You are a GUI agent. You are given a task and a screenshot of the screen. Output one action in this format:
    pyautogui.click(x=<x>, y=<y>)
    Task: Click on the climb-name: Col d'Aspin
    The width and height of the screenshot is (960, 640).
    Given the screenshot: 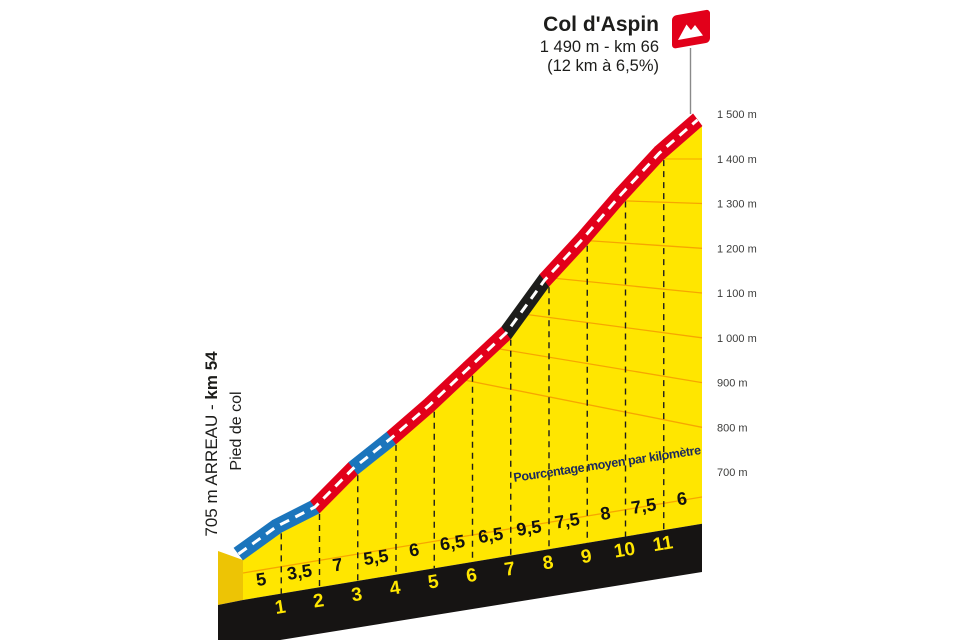 What is the action you would take?
    pyautogui.click(x=601, y=24)
    